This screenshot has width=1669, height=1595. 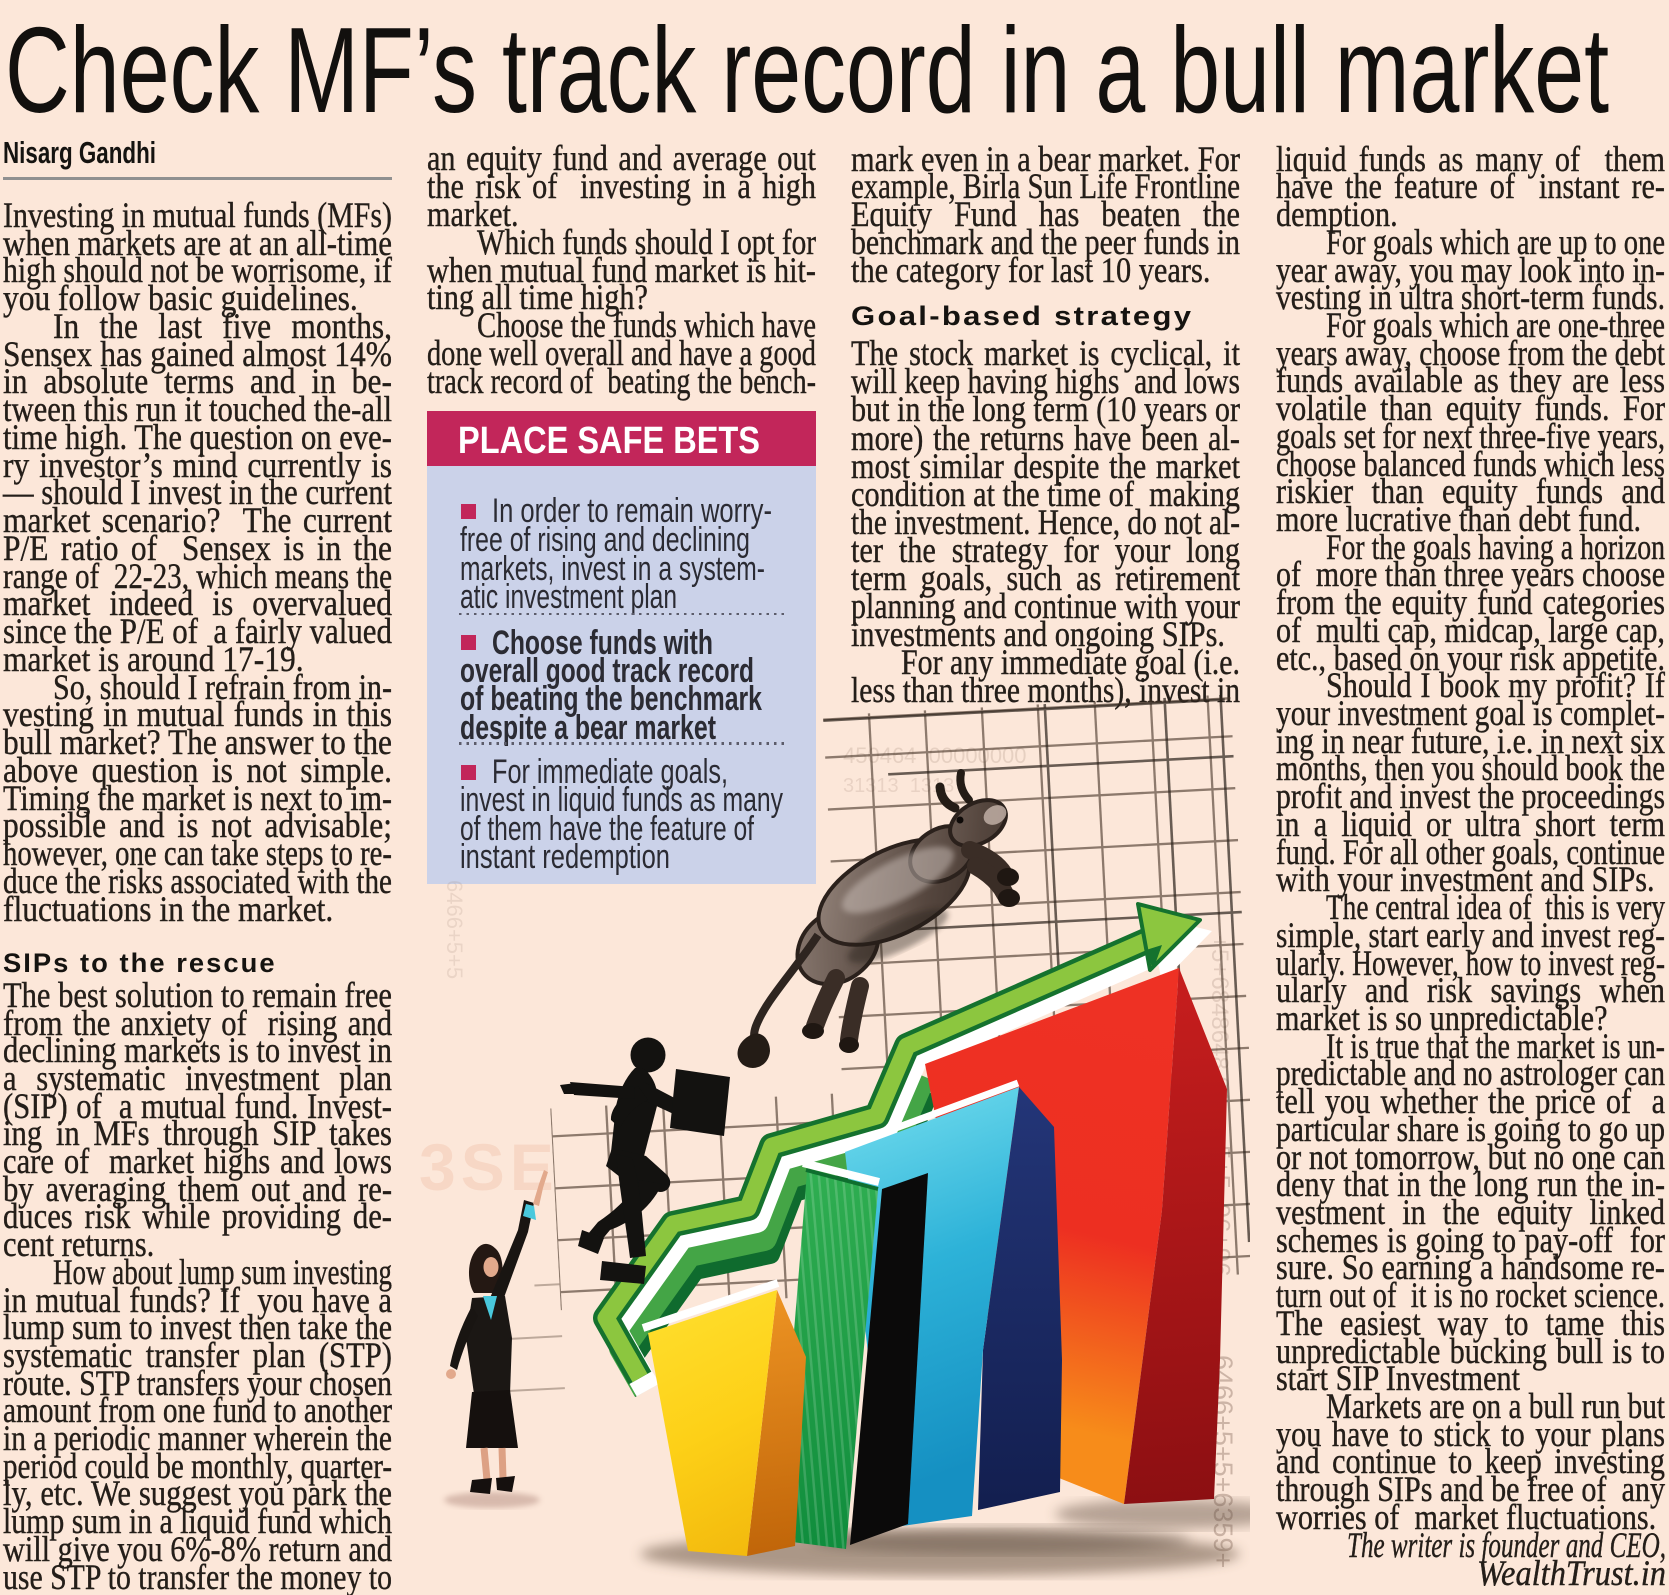 What do you see at coordinates (898, 786) in the screenshot?
I see `svg-text: 31313 1313` at bounding box center [898, 786].